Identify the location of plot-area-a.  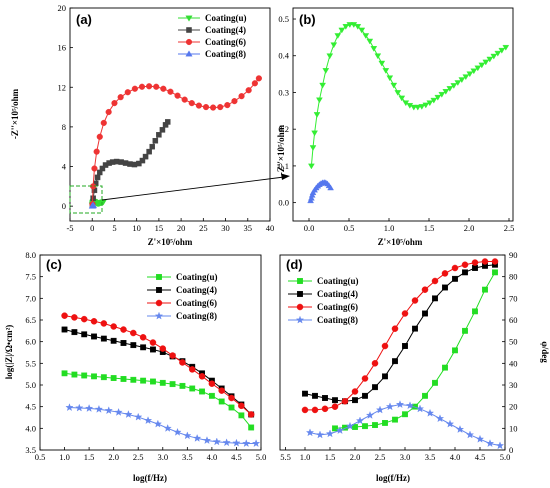
(175, 142).